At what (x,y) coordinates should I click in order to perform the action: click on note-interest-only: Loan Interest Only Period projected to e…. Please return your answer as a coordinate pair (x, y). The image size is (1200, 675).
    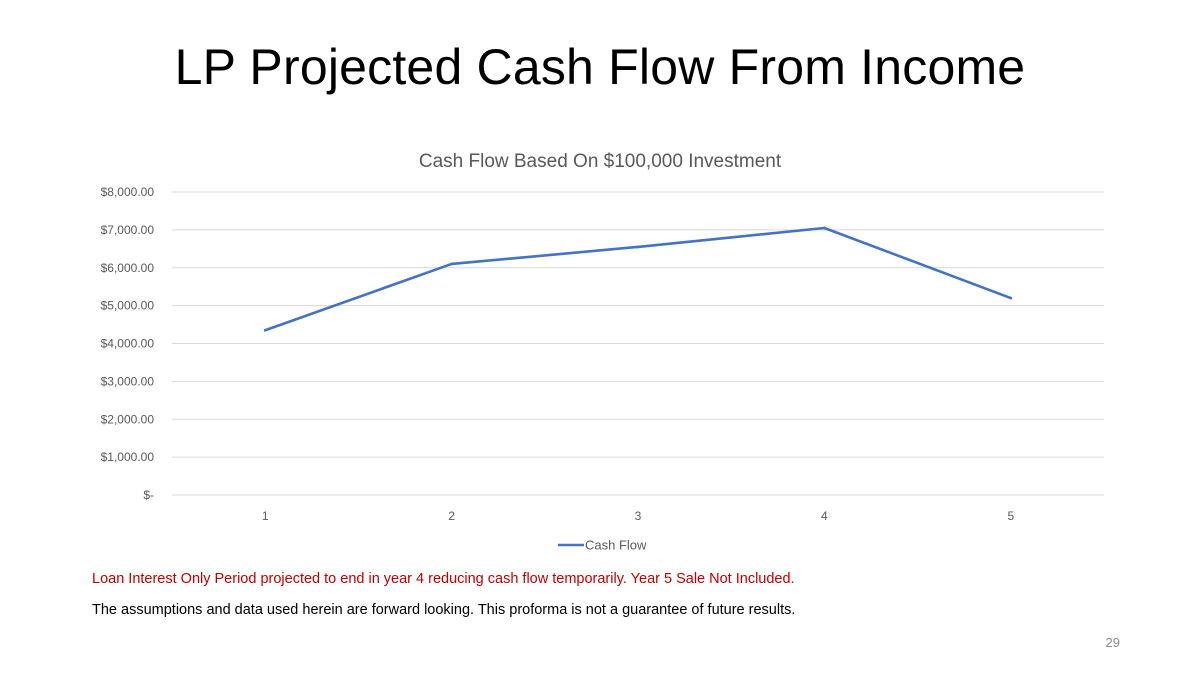
    Looking at the image, I should click on (443, 579).